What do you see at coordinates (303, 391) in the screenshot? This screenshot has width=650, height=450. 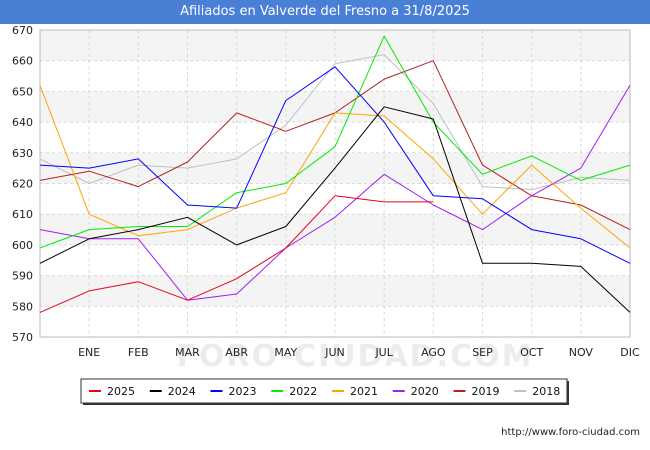 I see `legend-label-2022: 2022` at bounding box center [303, 391].